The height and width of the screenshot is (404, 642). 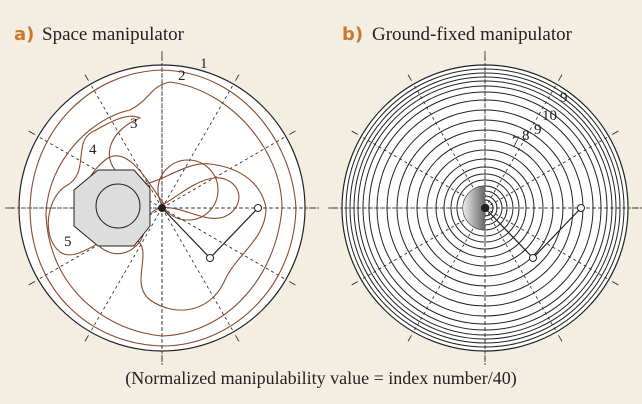 I want to click on contour-label: 4, so click(x=93, y=150).